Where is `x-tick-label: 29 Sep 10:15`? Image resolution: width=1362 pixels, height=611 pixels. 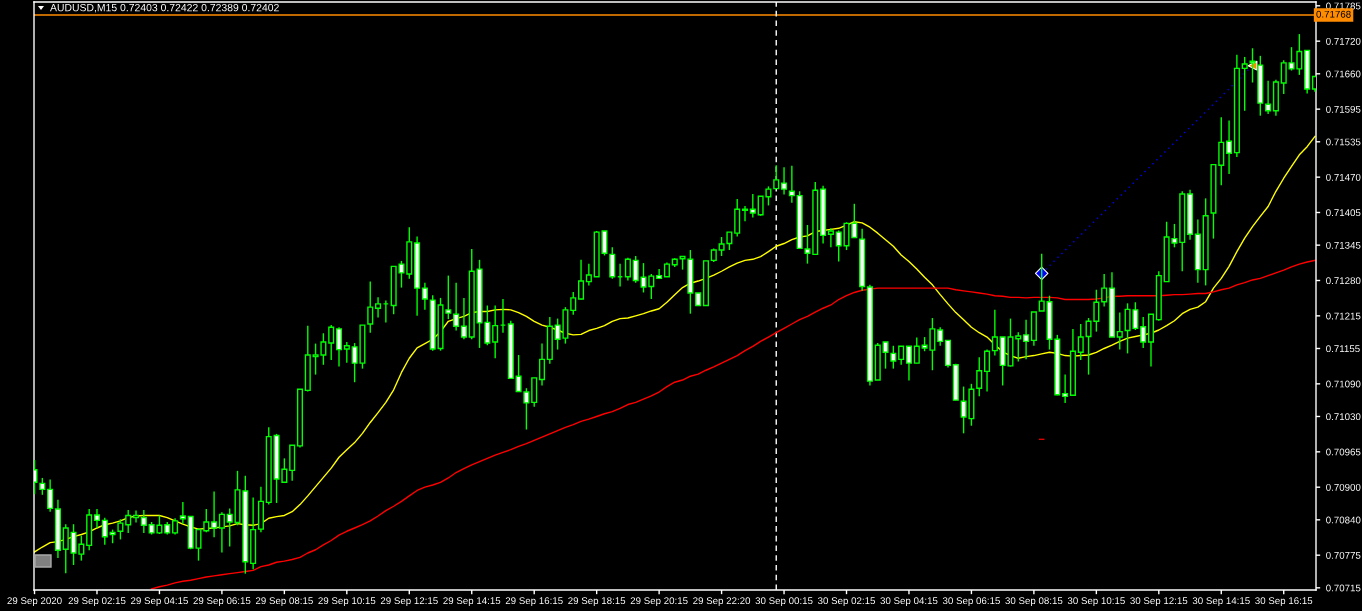 x-tick-label: 29 Sep 10:15 is located at coordinates (347, 602).